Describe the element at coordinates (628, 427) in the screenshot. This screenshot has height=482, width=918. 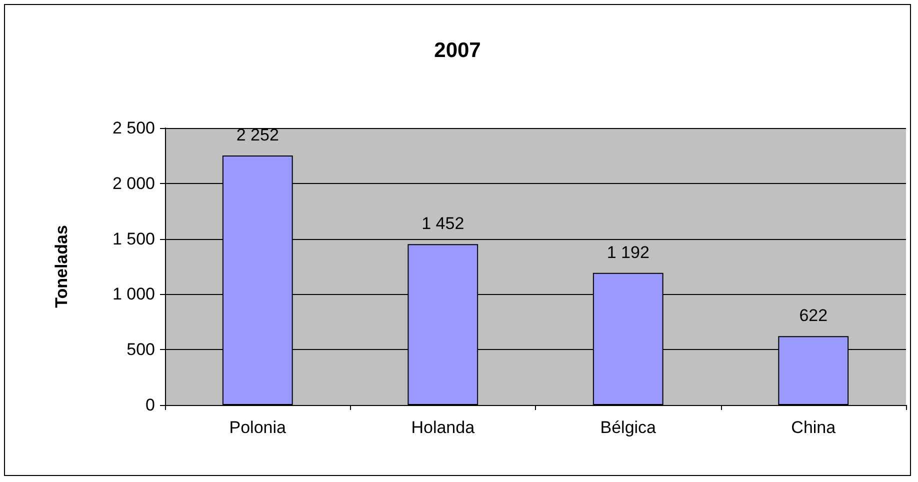
I see `x-tick-label: Bélgica` at that location.